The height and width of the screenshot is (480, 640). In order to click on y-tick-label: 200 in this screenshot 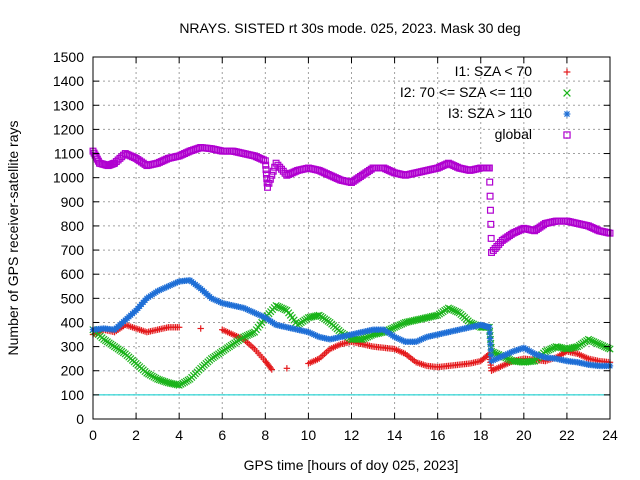, I will do `click(73, 371)`.